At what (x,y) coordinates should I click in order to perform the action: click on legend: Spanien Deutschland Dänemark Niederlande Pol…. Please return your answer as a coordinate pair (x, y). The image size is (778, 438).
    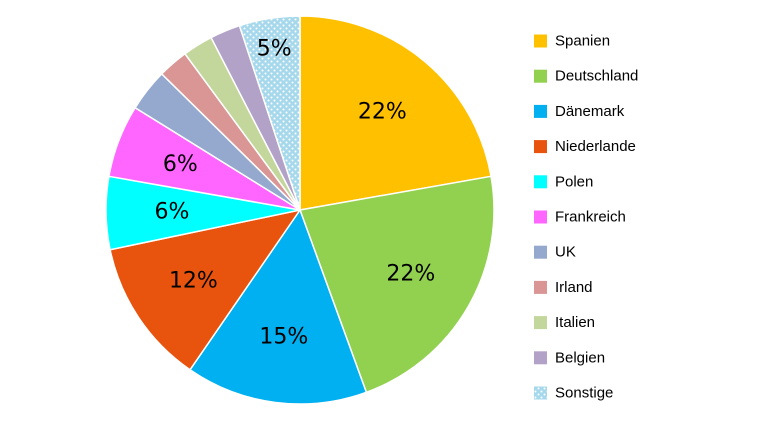
    Looking at the image, I should click on (586, 217).